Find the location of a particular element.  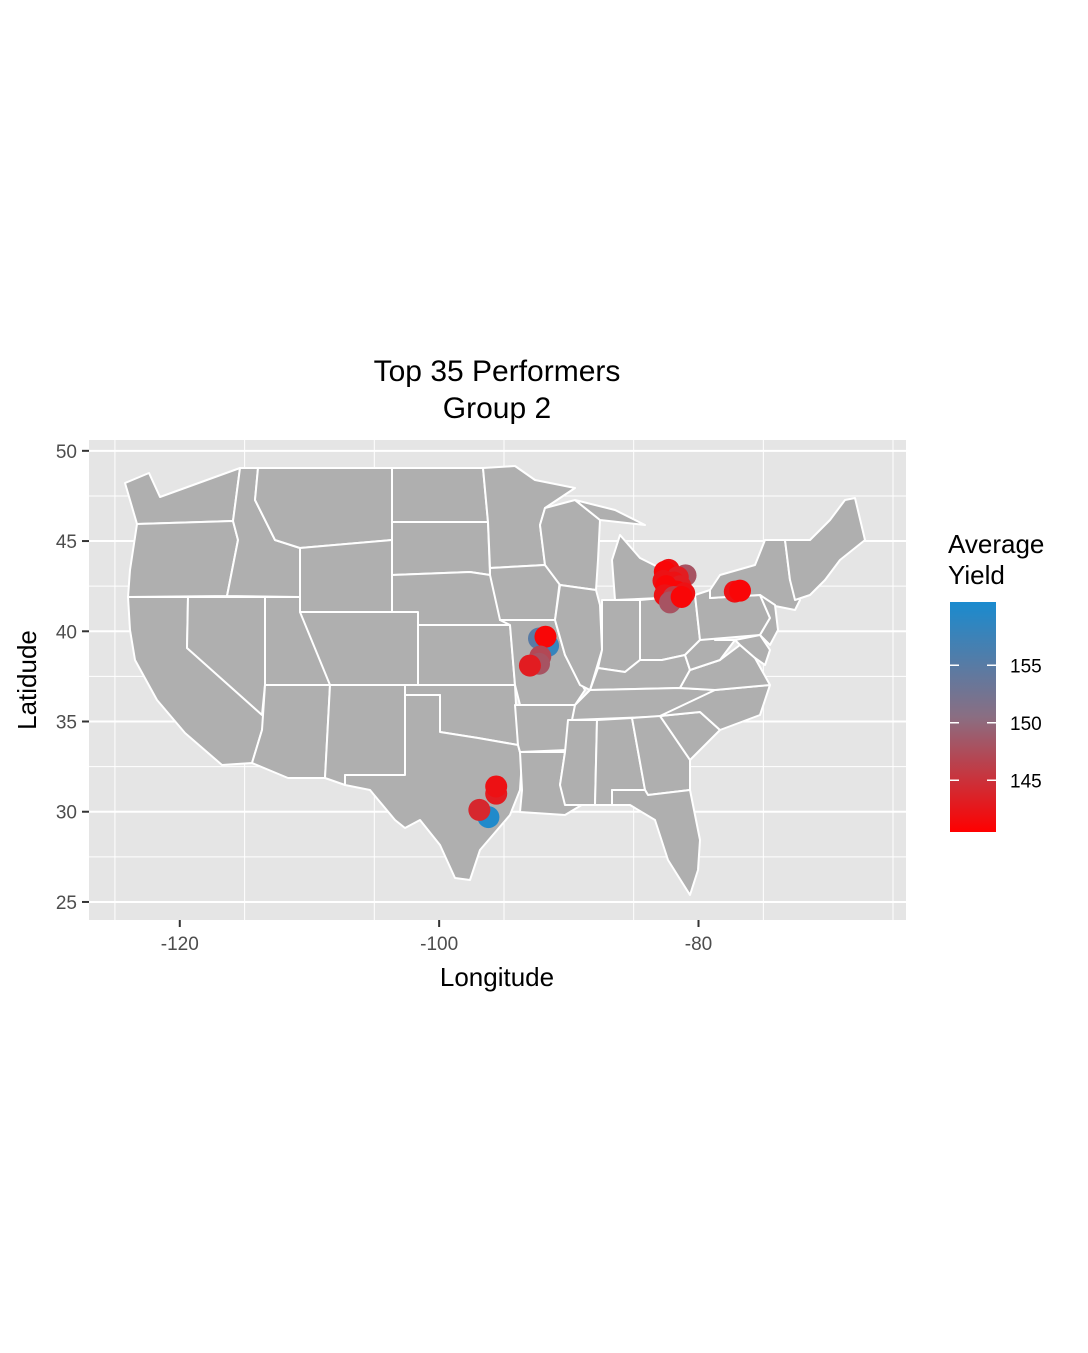

legend-colorbar is located at coordinates (973, 717).